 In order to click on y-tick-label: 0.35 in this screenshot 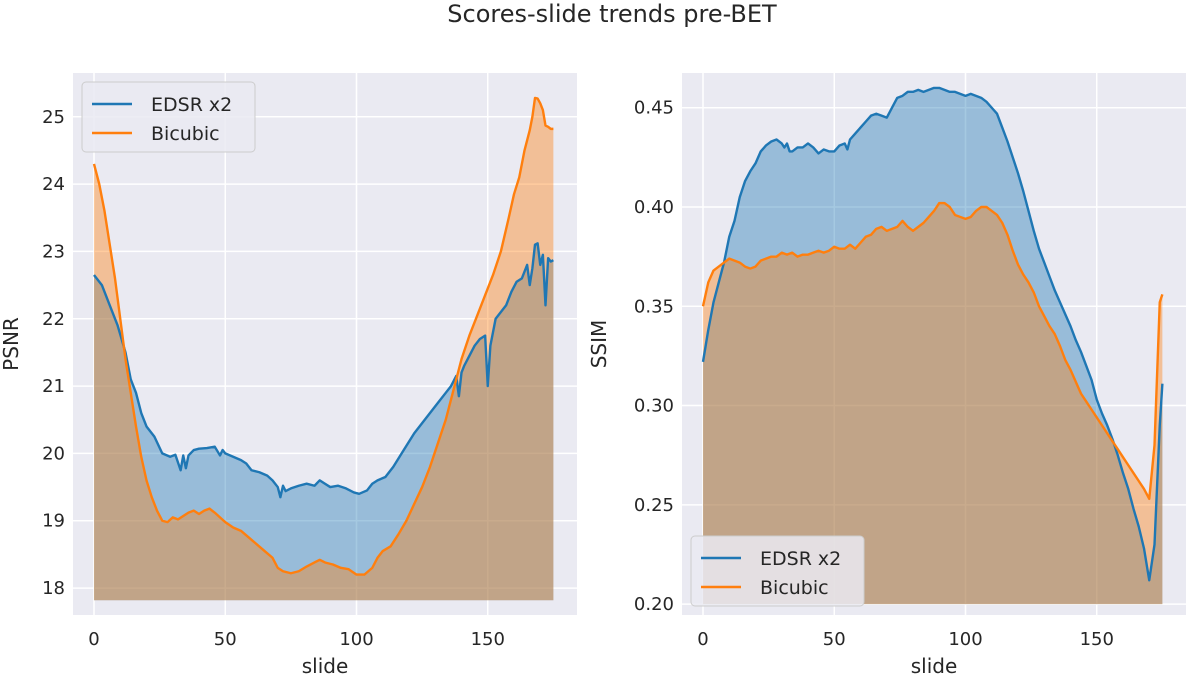, I will do `click(654, 306)`.